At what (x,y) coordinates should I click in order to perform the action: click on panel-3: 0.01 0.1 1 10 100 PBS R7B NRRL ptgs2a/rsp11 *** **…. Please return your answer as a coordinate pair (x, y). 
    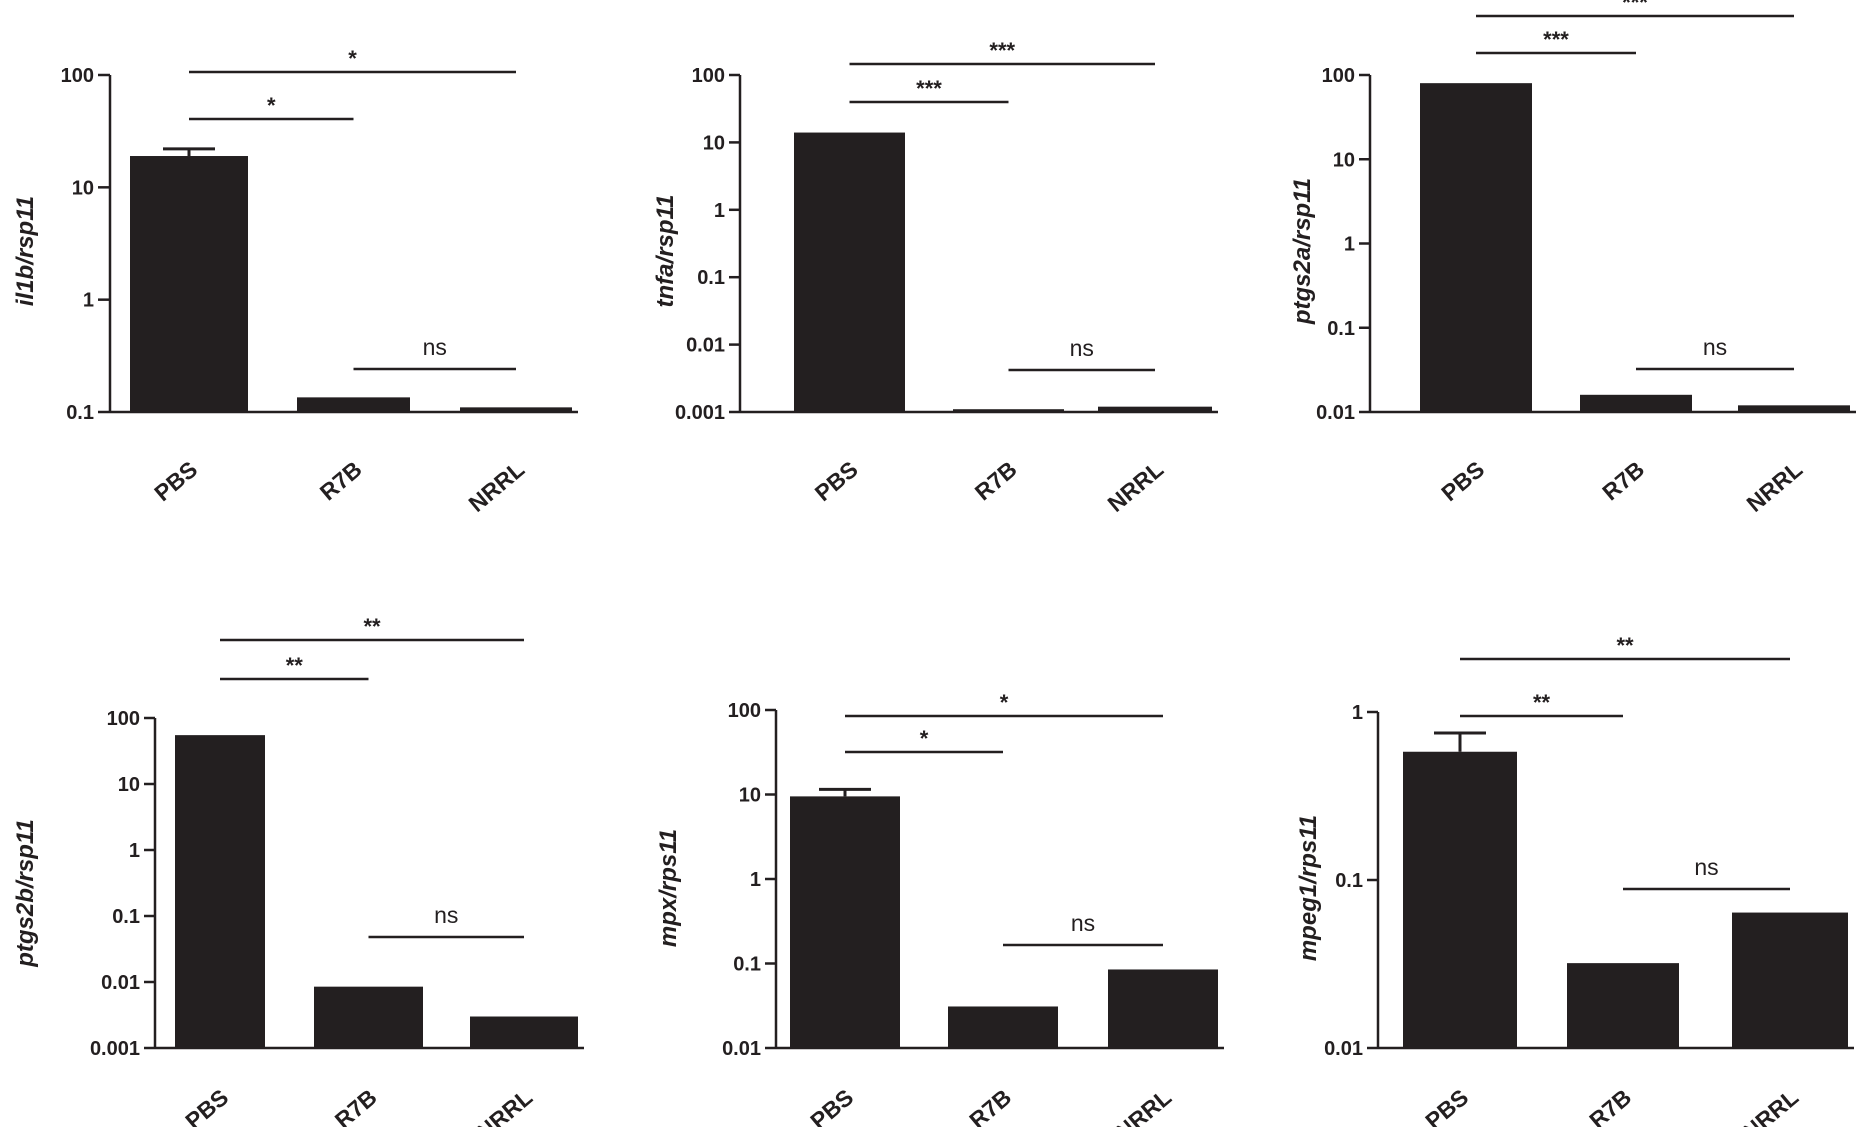
    Looking at the image, I should click on (1572, 258).